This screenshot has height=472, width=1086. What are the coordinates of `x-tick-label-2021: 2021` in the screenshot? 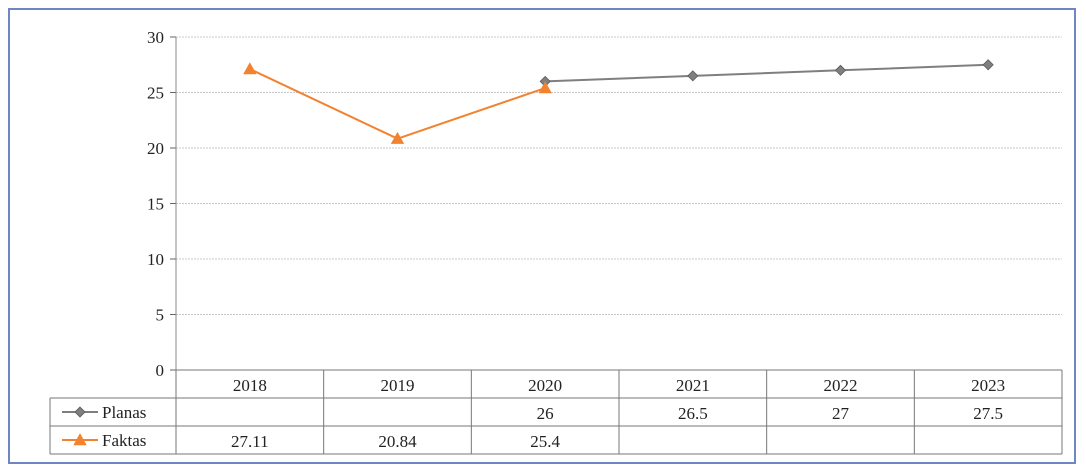 It's located at (693, 385).